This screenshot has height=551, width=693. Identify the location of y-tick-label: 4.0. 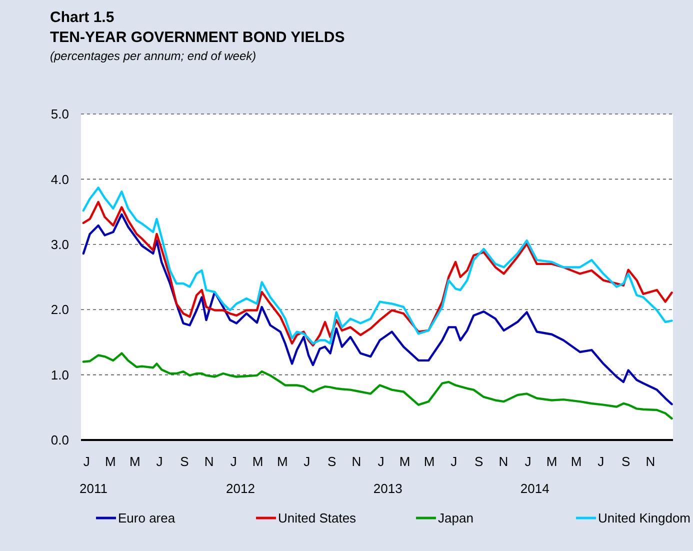
(59, 179).